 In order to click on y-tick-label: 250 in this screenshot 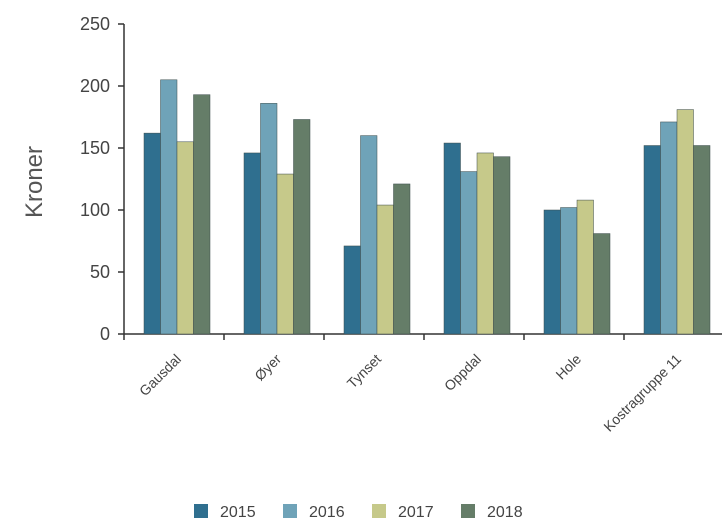, I will do `click(95, 24)`.